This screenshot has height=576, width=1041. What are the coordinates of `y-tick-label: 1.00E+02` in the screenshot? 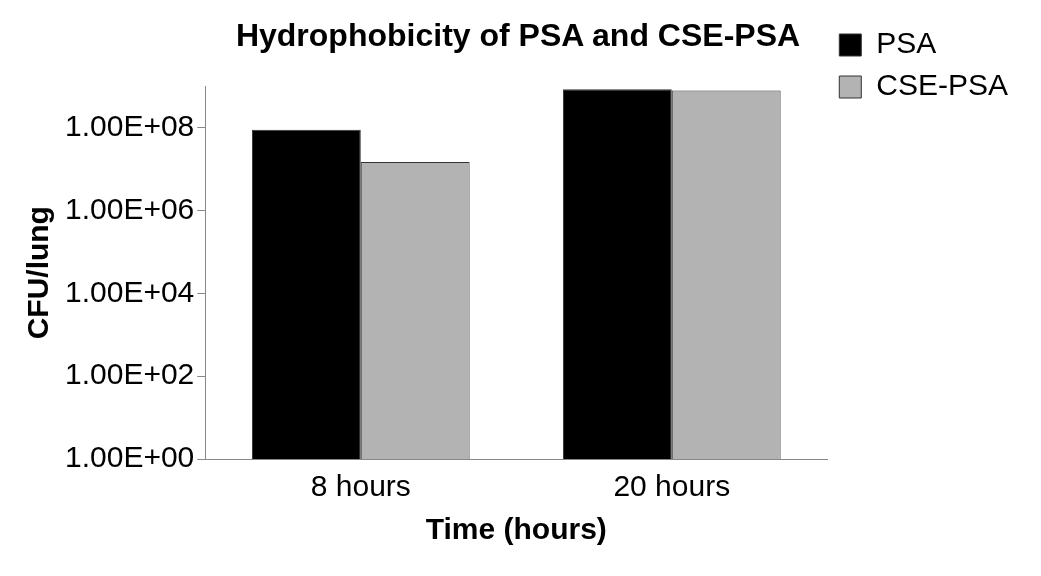 It's located at (129, 374).